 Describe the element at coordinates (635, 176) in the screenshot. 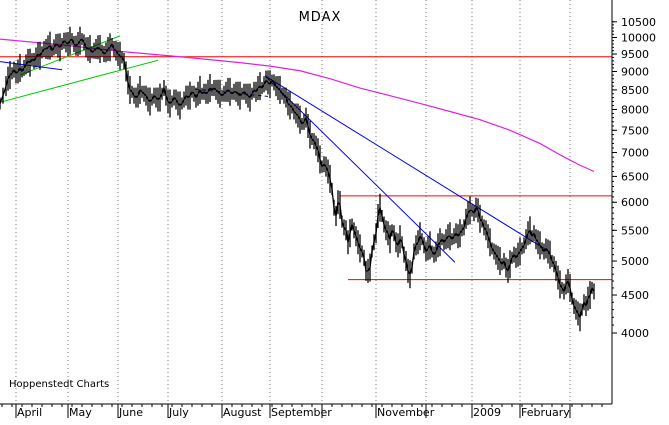

I see `y-tick-label: 6500` at that location.